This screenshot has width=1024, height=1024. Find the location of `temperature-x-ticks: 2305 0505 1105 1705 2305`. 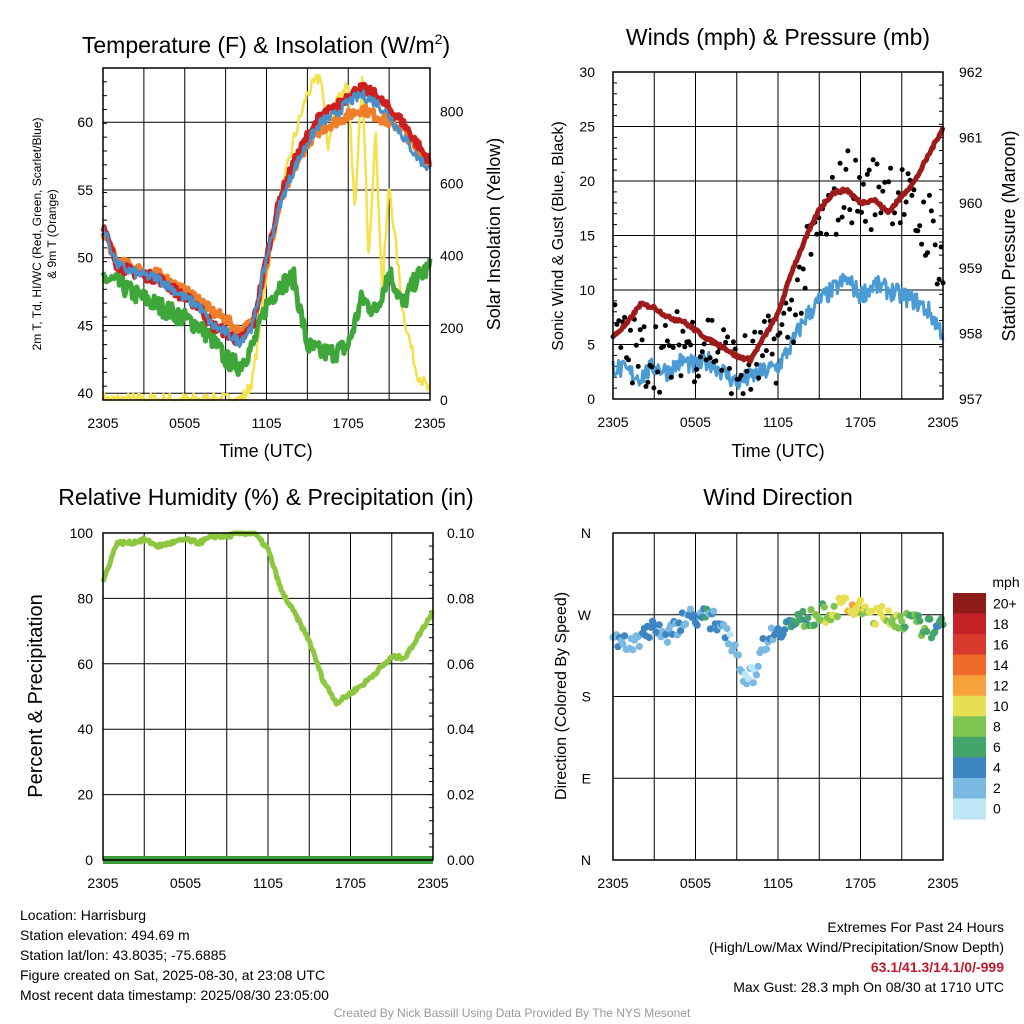

temperature-x-ticks: 2305 0505 1105 1705 2305 is located at coordinates (266, 423).